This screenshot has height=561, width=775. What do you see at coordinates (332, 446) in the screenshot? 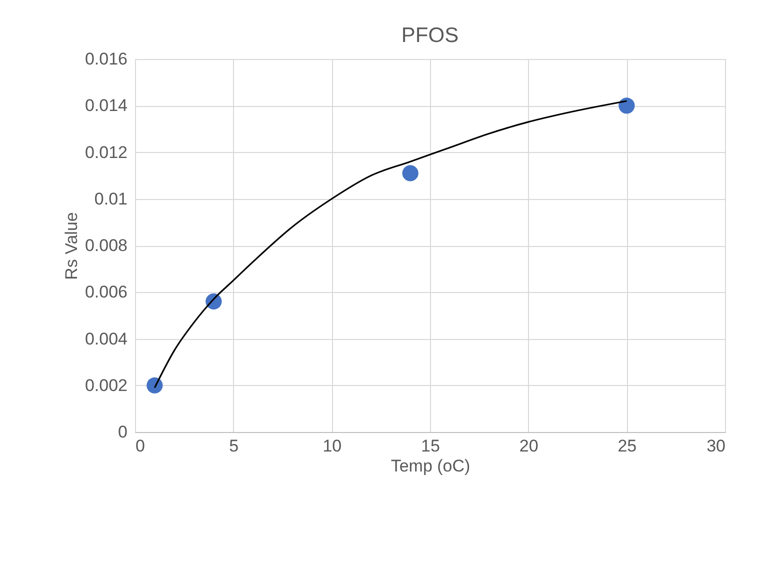
I see `x-tick-label: 10` at bounding box center [332, 446].